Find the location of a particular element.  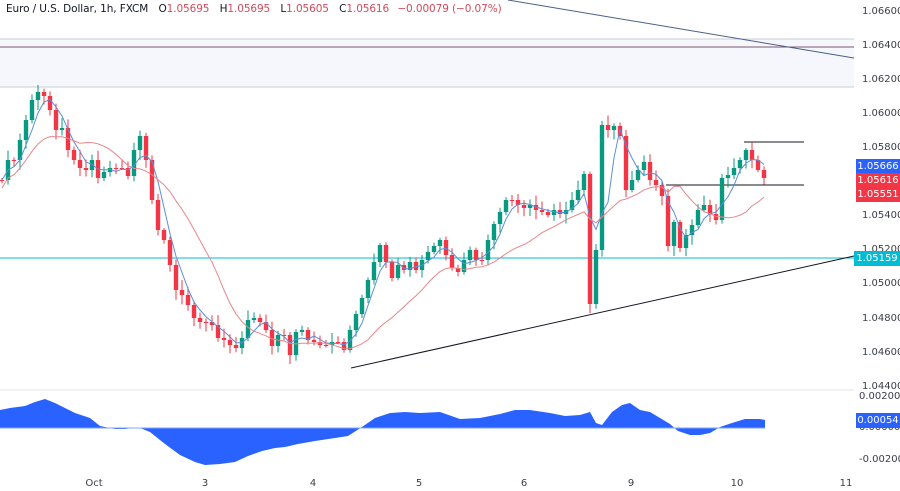

rising-trendline is located at coordinates (602, 312).